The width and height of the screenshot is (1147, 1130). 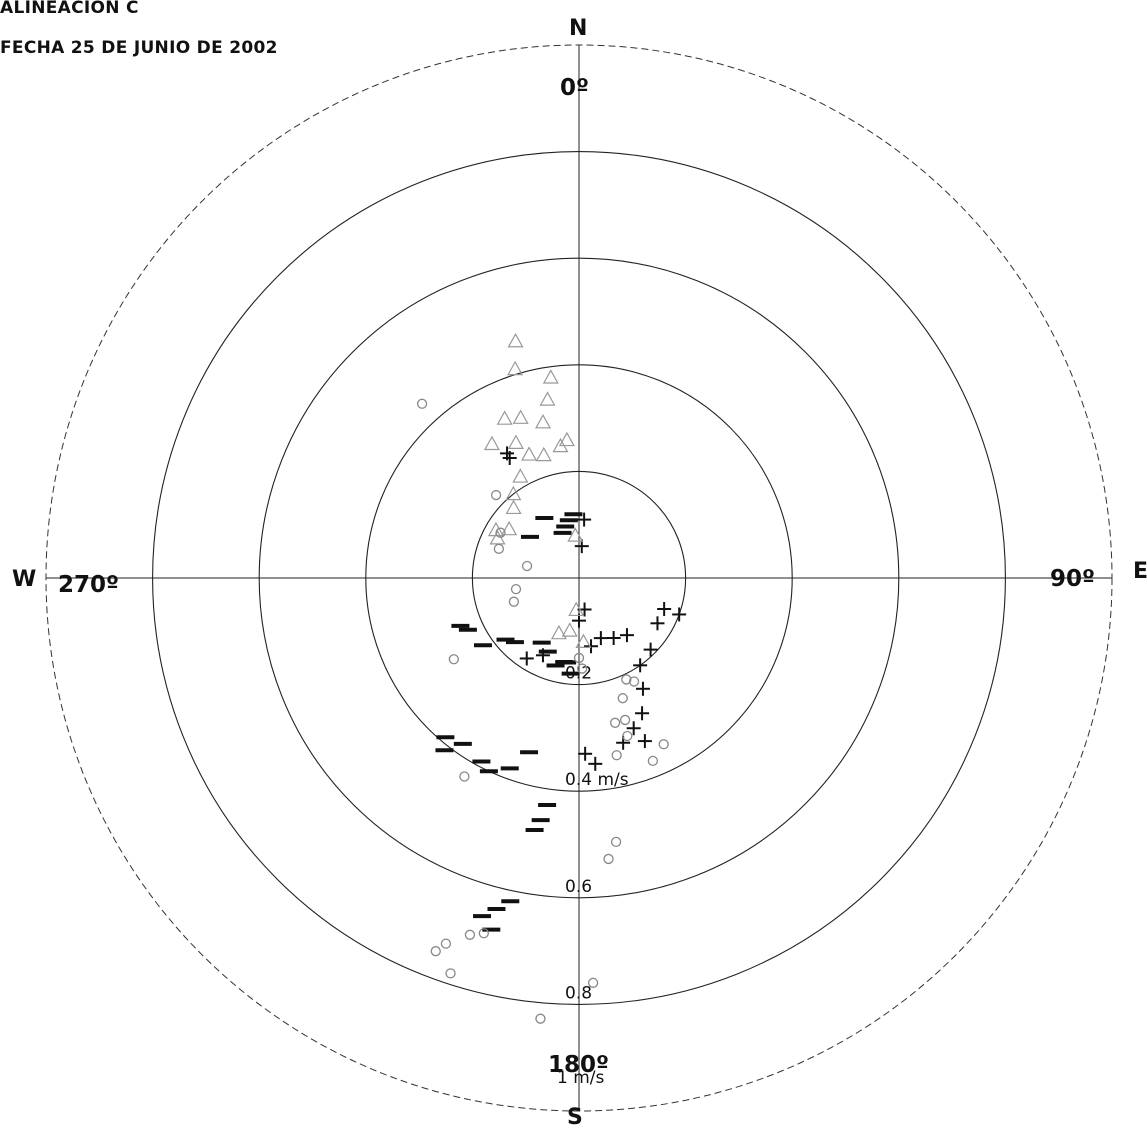 I want to click on north-label: N, so click(x=578, y=28).